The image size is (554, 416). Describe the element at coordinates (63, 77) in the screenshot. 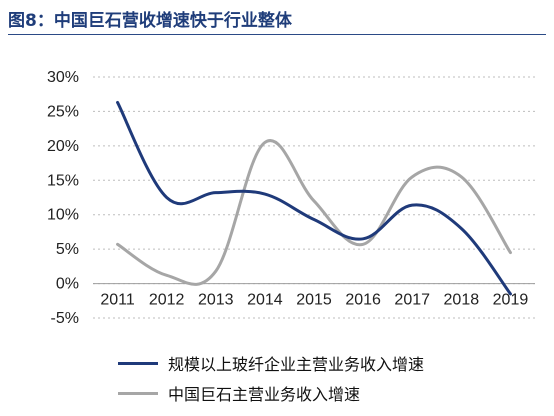

I see `y-tick-label: 30%` at that location.